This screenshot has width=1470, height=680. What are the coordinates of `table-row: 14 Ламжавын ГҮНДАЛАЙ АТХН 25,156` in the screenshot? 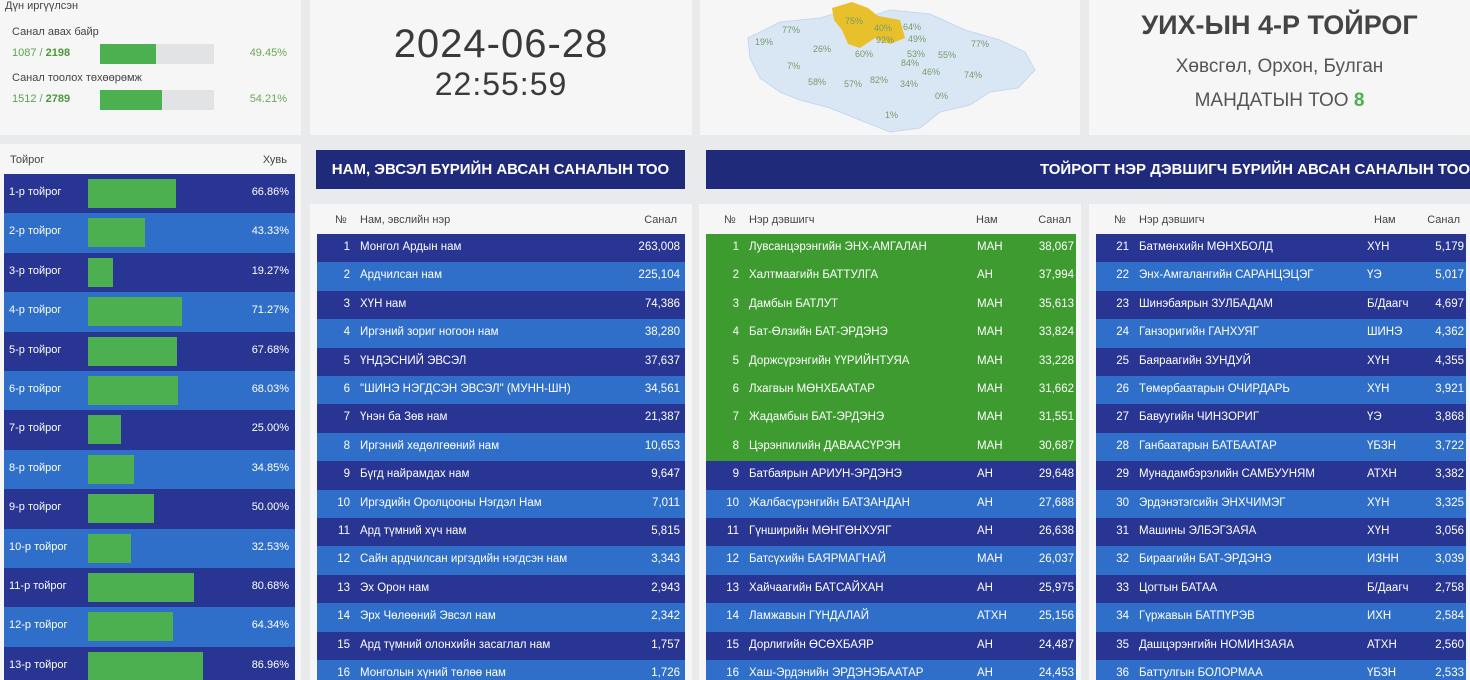 It's located at (891, 617).